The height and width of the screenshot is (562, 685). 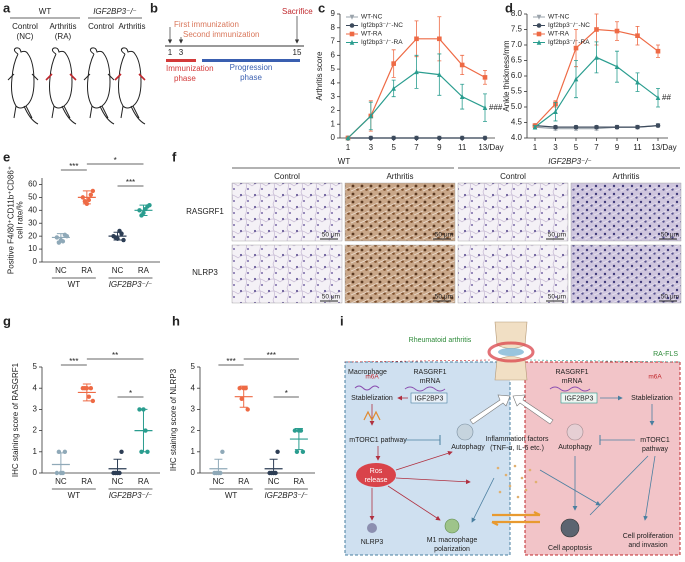 What do you see at coordinates (452, 549) in the screenshot?
I see `diagram-label: polarization` at bounding box center [452, 549].